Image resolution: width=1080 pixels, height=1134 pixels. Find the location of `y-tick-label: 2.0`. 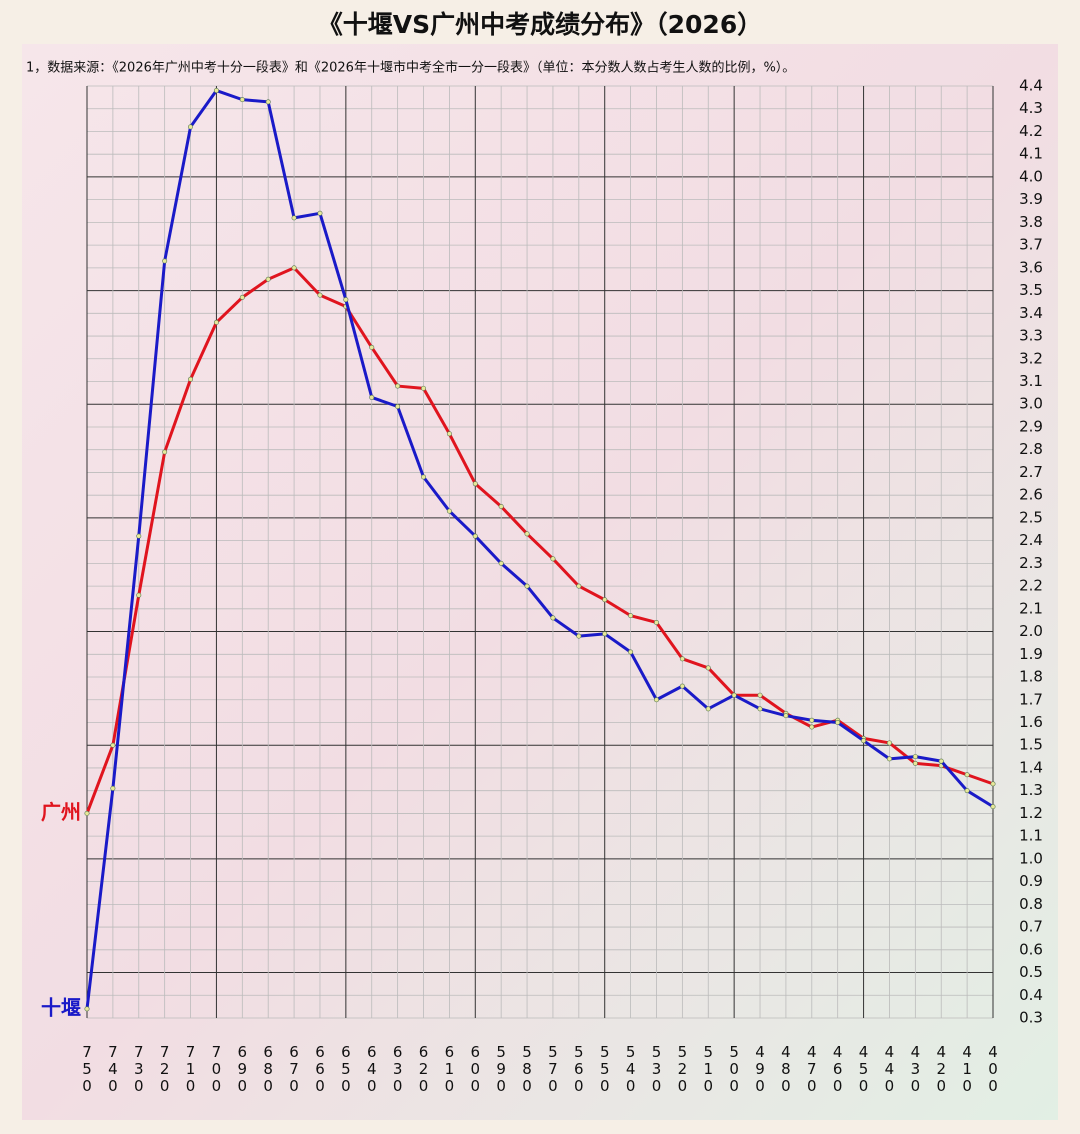

y-tick-label: 2.0 is located at coordinates (1031, 631).